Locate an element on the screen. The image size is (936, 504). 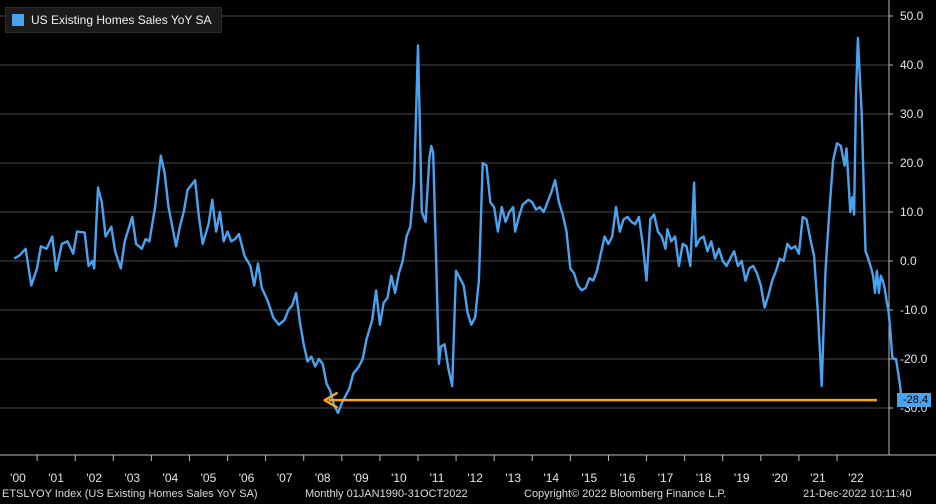
x-tick-label: '12 is located at coordinates (475, 478).